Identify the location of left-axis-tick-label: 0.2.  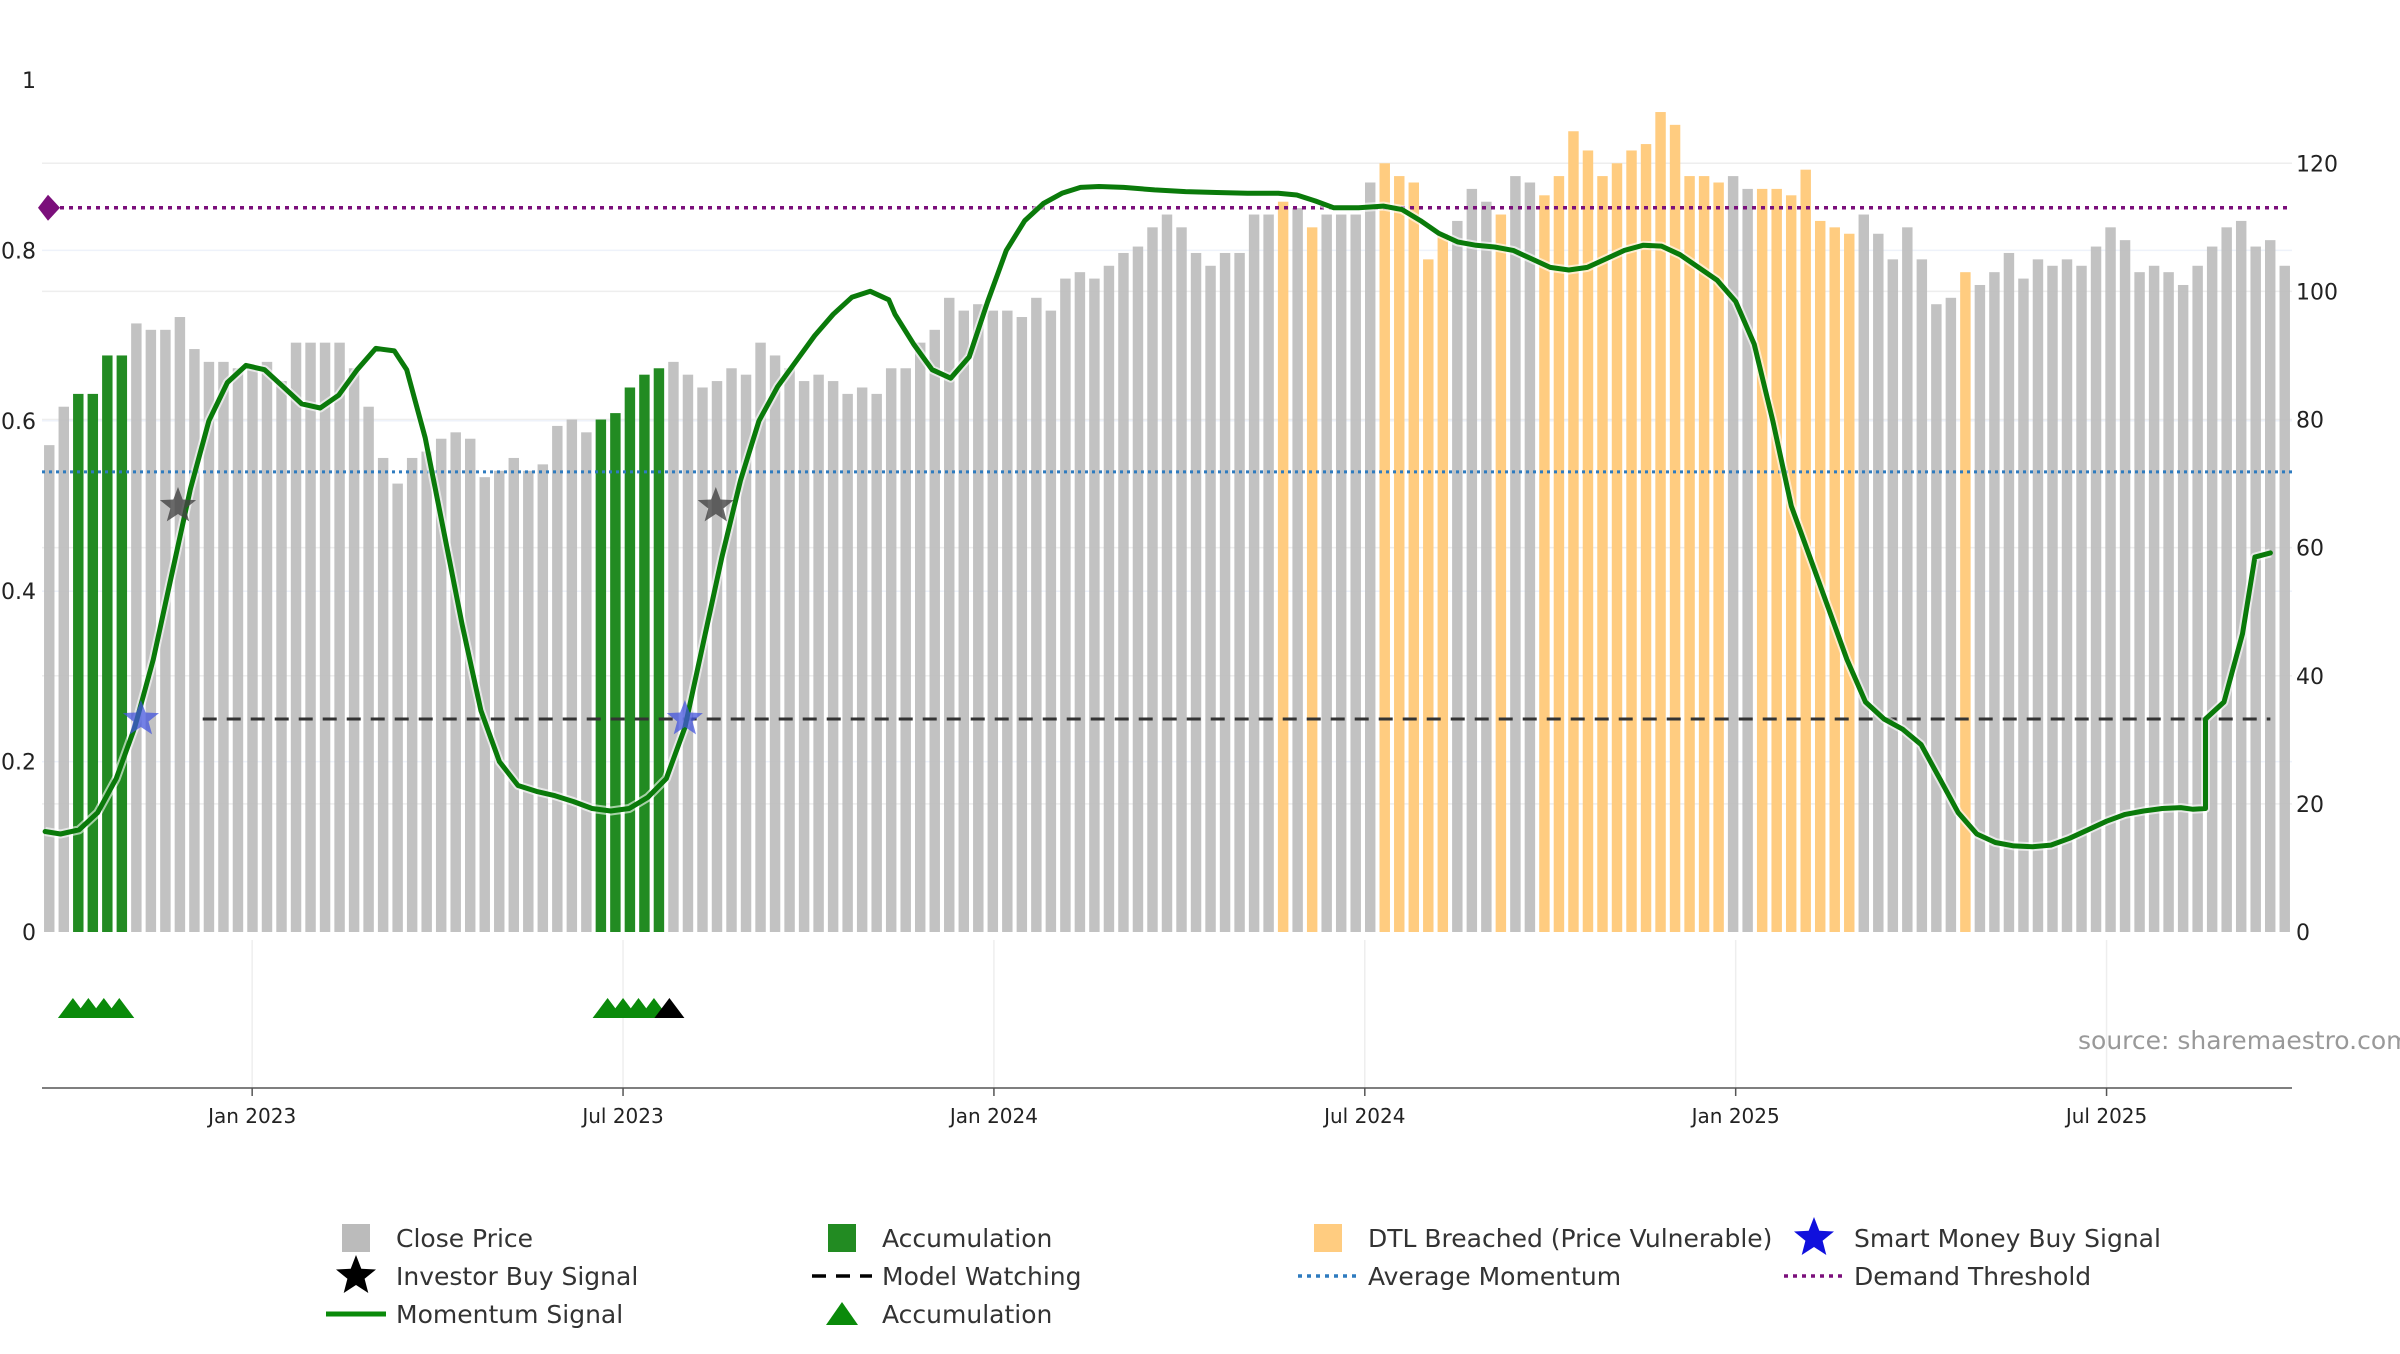
(18, 763).